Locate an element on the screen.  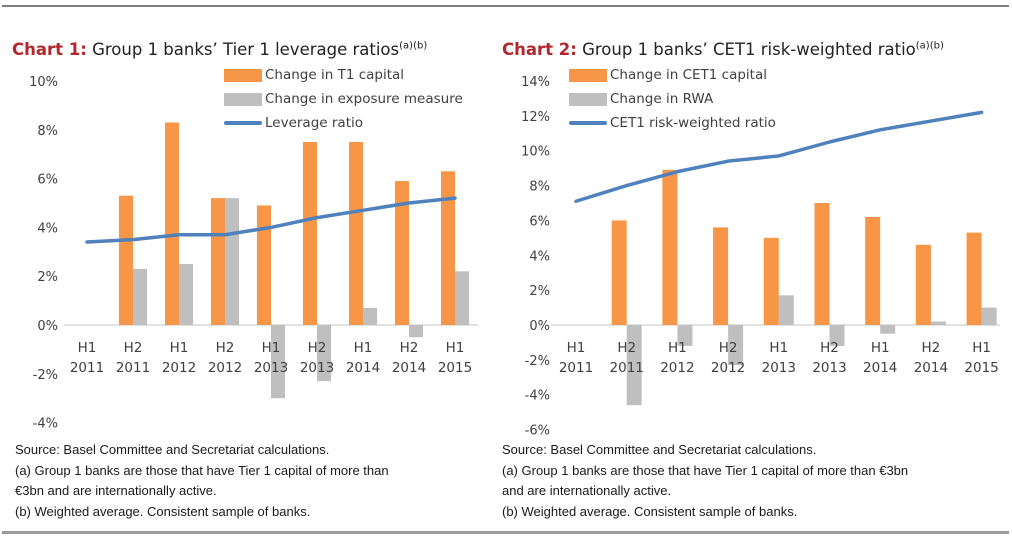
legend-swatch-orange is located at coordinates (243, 75).